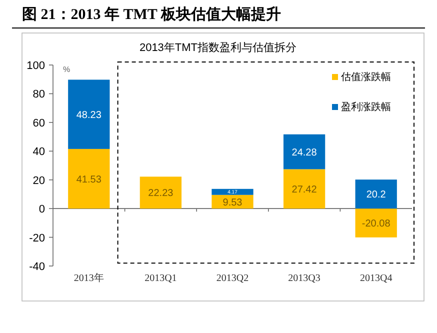 The image size is (437, 333). I want to click on legend-label: 盈利涨跌幅, so click(366, 107).